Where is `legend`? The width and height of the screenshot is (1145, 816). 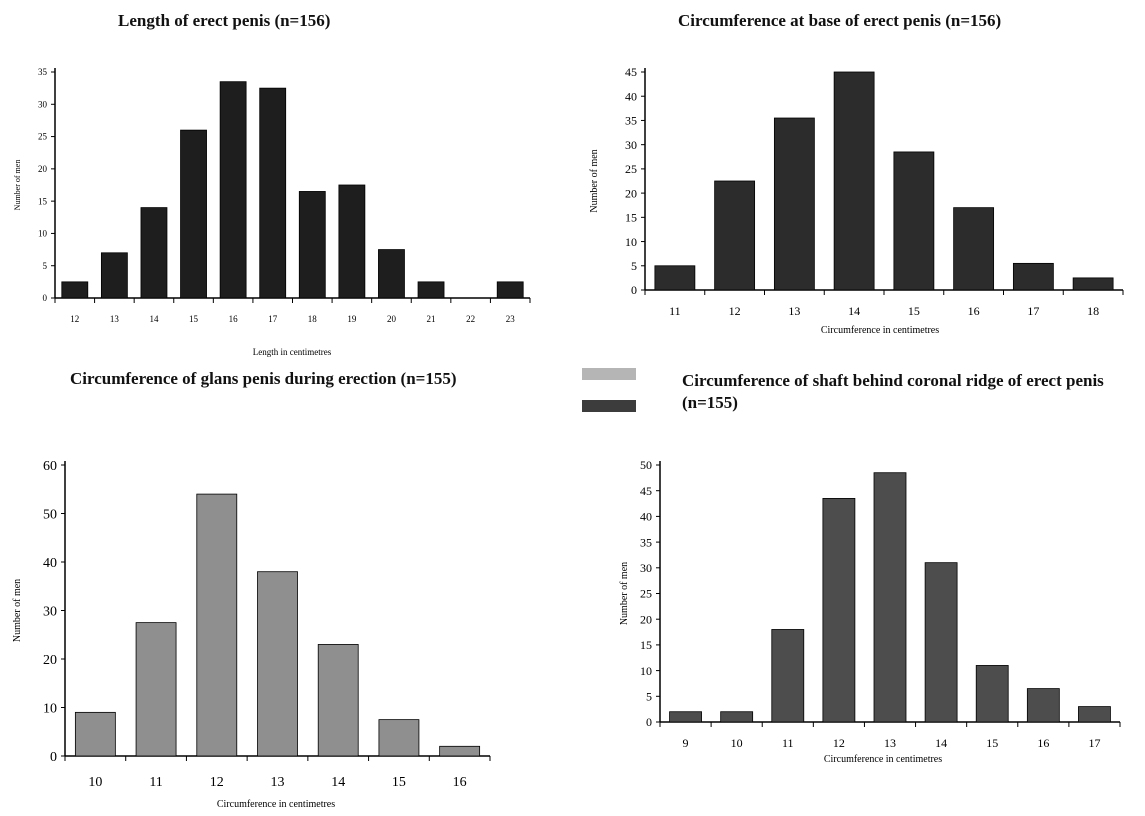
legend is located at coordinates (610, 389).